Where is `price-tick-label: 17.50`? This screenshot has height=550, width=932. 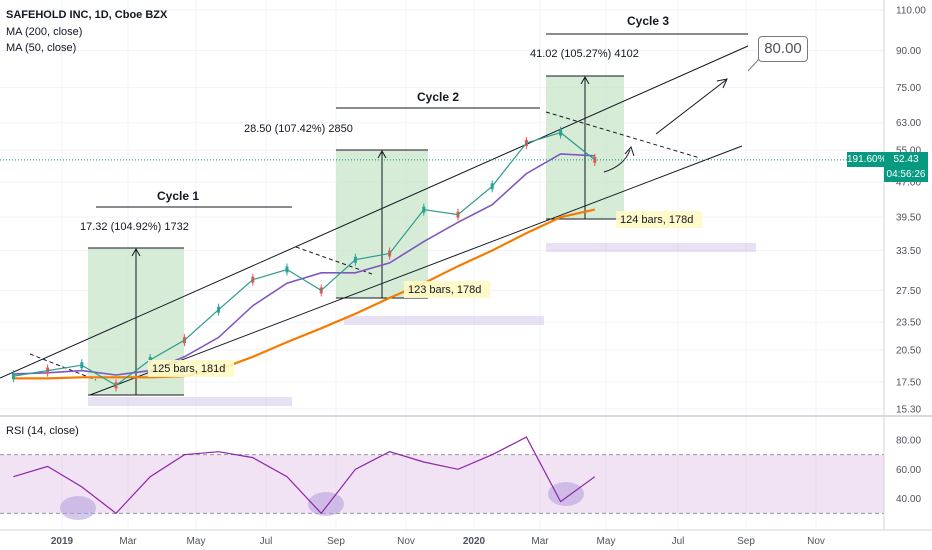 price-tick-label: 17.50 is located at coordinates (908, 382).